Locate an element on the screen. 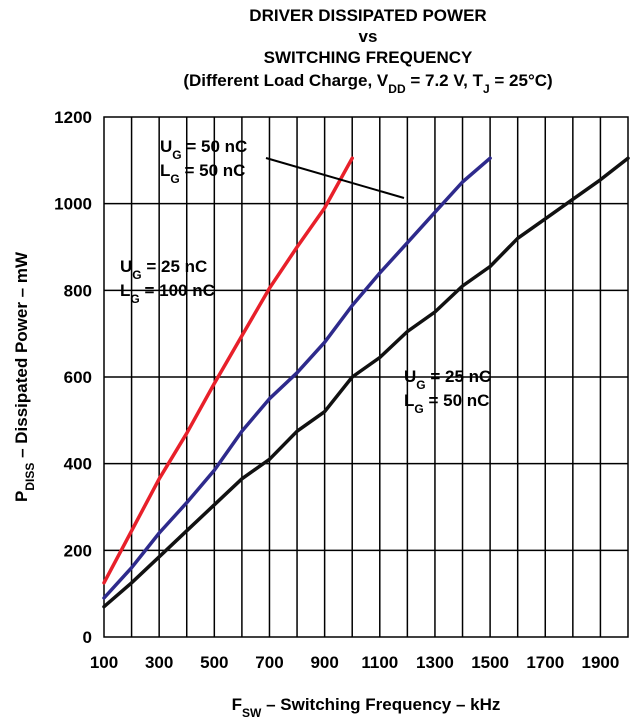  x-tick-label: 700 is located at coordinates (269, 662).